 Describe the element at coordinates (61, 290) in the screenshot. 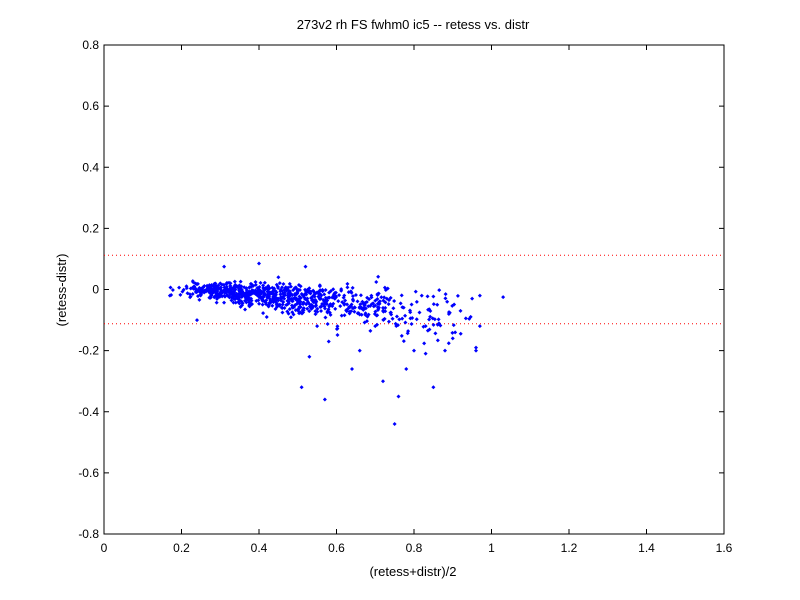

I see `y-axis-label: (retess-distr)` at that location.